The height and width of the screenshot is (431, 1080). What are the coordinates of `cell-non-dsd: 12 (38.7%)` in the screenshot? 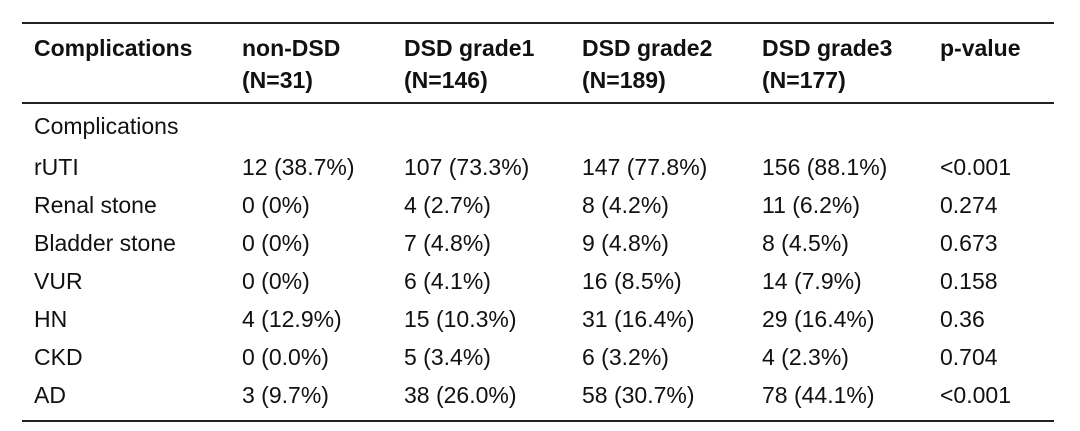 It's located at (298, 167).